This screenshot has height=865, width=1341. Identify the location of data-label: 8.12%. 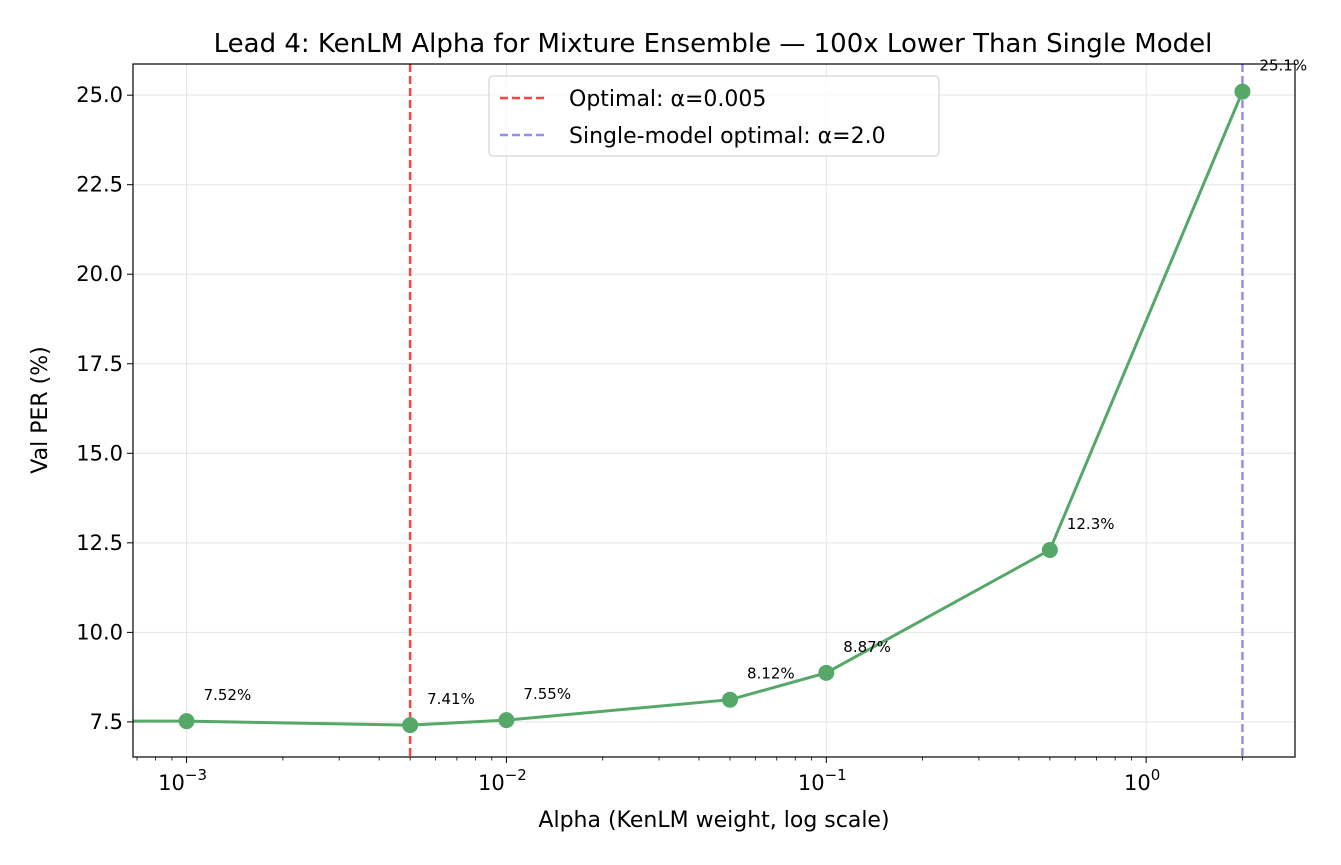
(771, 674).